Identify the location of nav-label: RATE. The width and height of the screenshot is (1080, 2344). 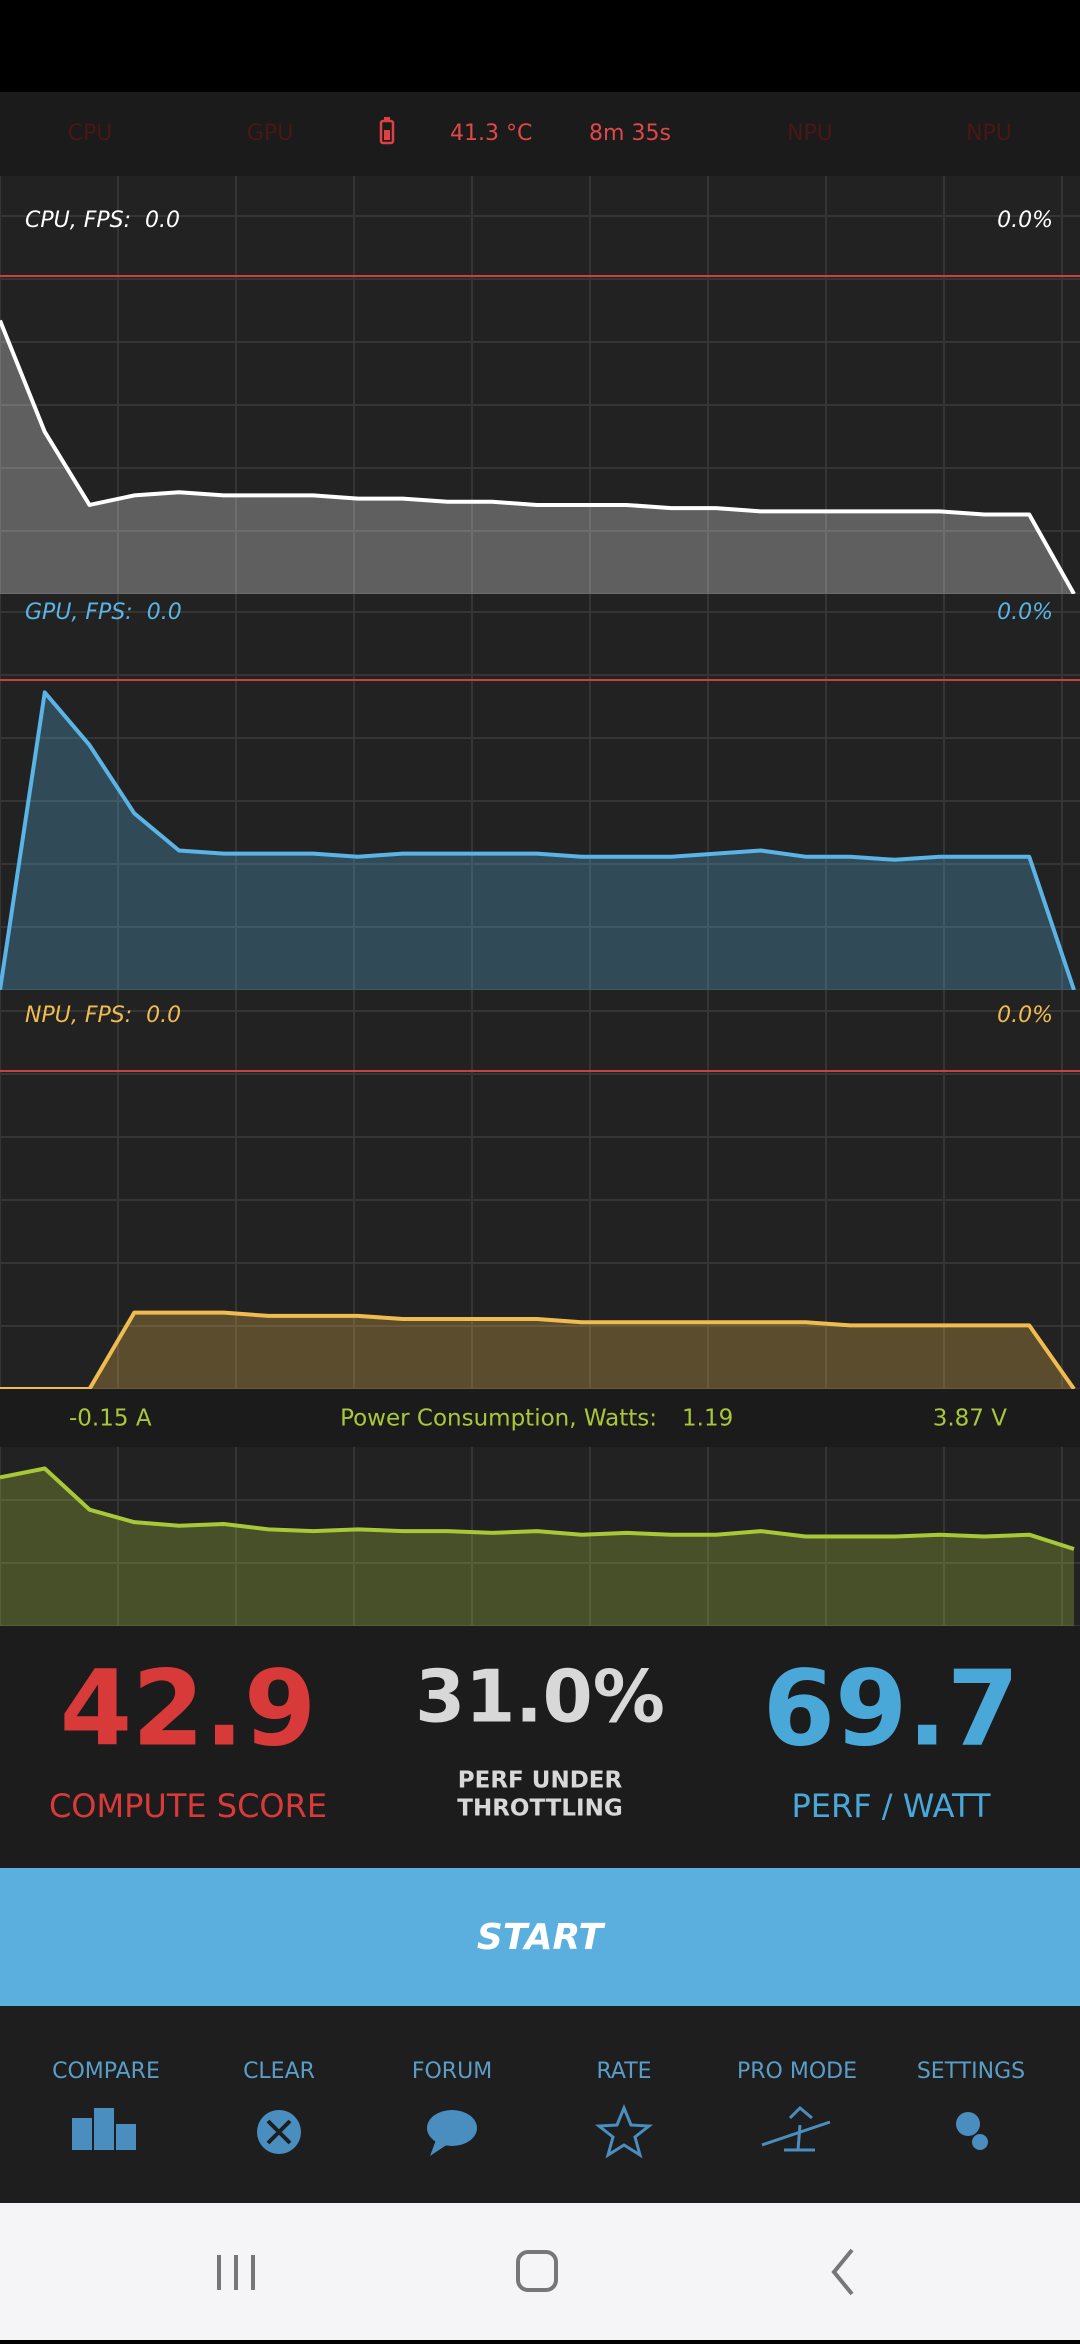
(623, 2071).